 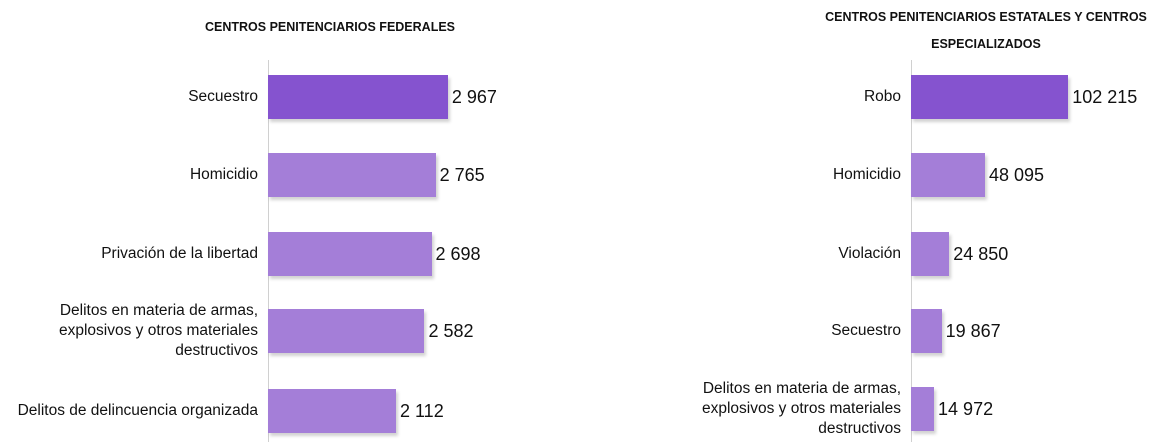 I want to click on value-label: 102 215, so click(x=1105, y=97).